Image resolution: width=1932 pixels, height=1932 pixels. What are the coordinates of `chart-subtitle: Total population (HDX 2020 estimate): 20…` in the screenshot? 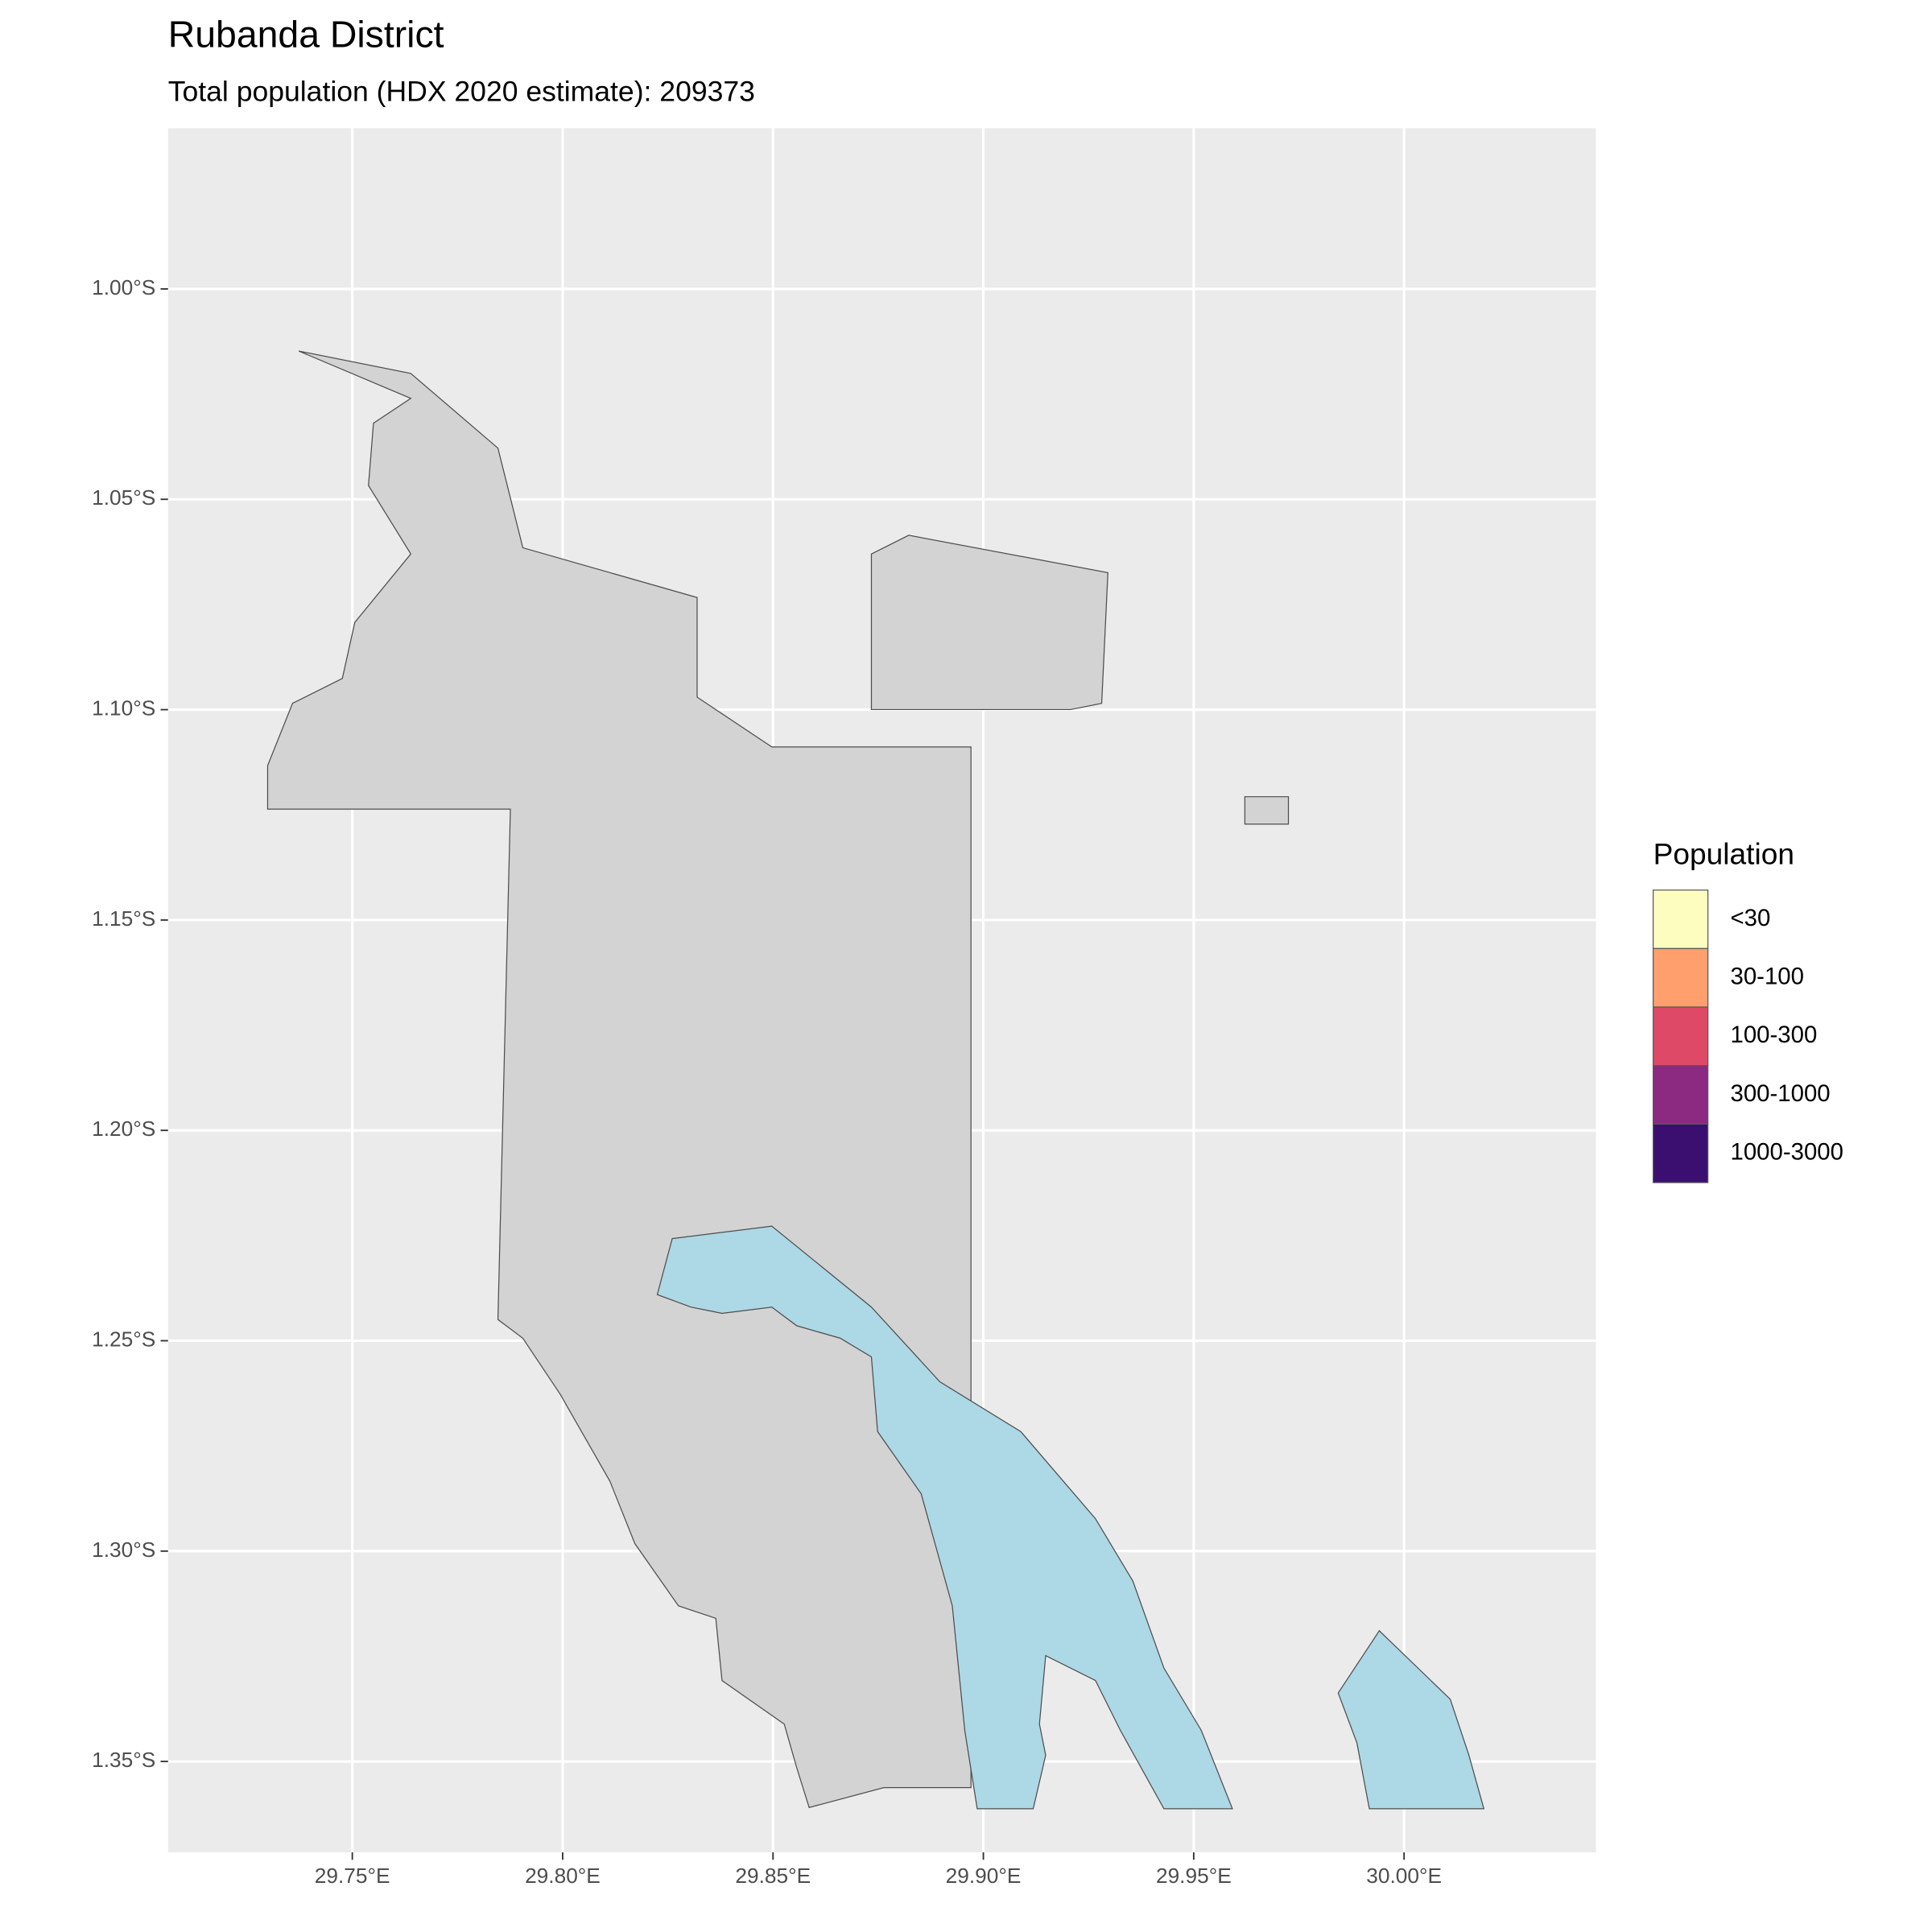 It's located at (462, 91).